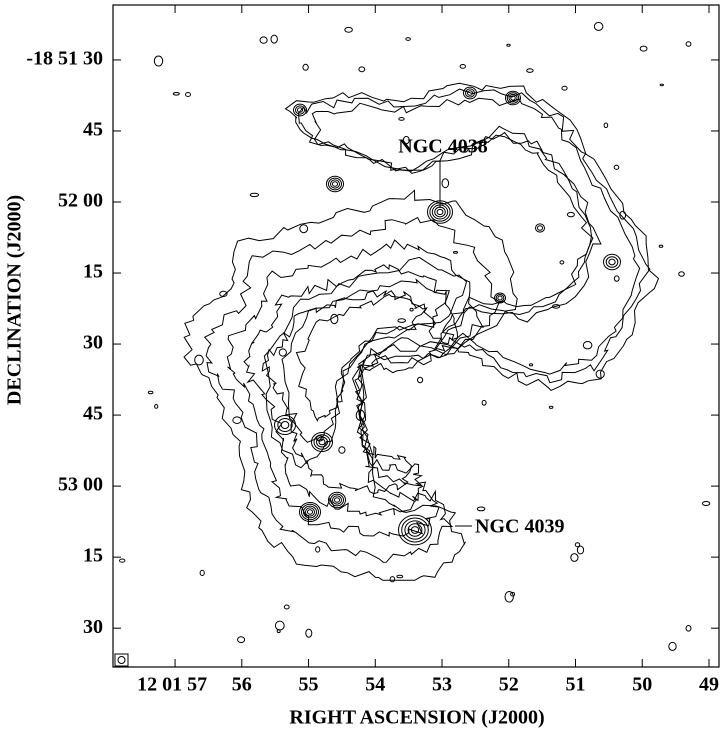 This screenshot has width=728, height=738. What do you see at coordinates (93, 343) in the screenshot?
I see `y-tick-label: 30` at bounding box center [93, 343].